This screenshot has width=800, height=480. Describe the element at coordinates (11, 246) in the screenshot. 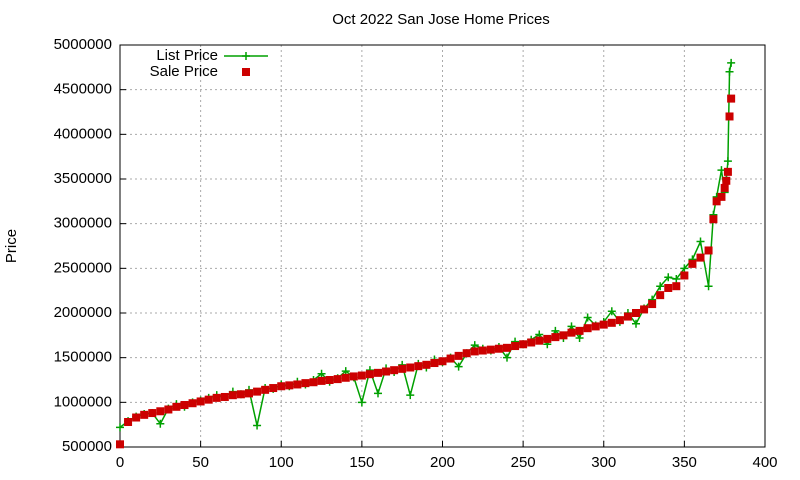

I see `y-axis-label: Price` at that location.